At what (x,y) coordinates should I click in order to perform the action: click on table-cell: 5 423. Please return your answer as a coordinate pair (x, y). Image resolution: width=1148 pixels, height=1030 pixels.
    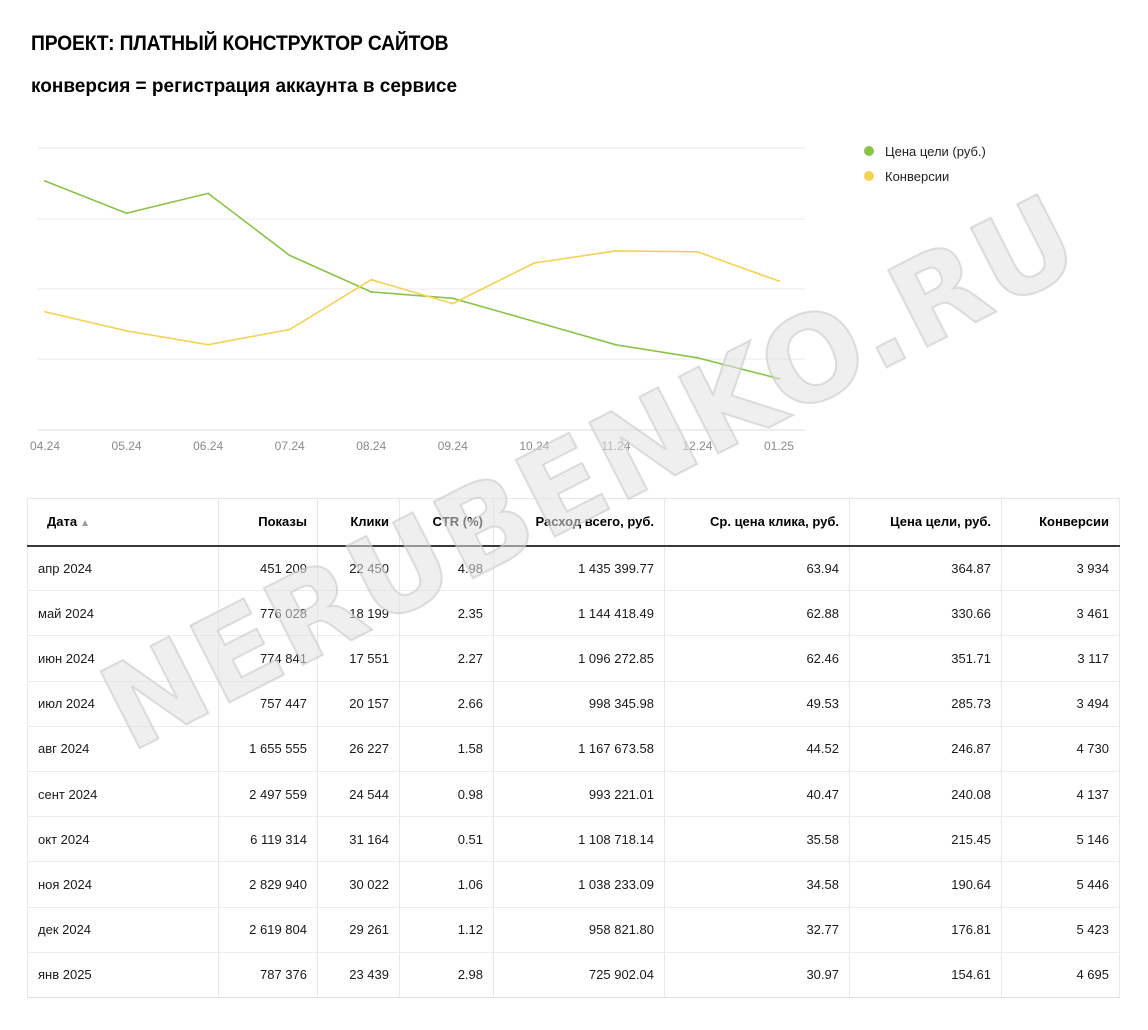
    Looking at the image, I should click on (1060, 930).